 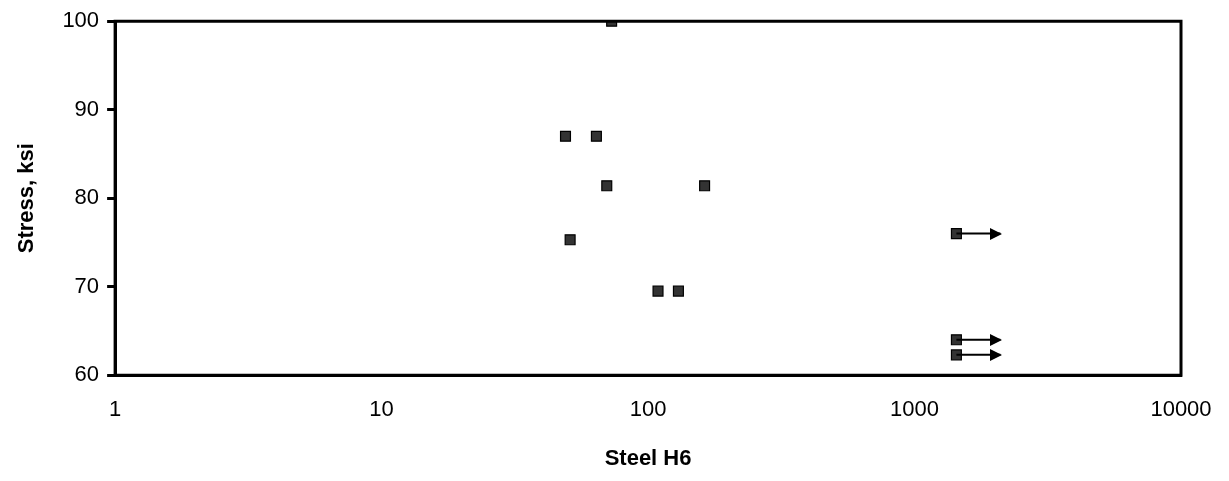 What do you see at coordinates (26, 198) in the screenshot?
I see `y-axis-title: Stress, ksi` at bounding box center [26, 198].